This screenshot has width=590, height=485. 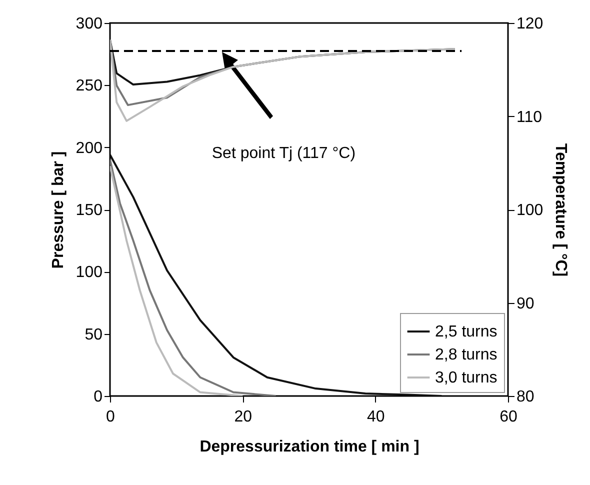 What do you see at coordinates (310, 447) in the screenshot?
I see `x-axis-title: Depressurization time [ min ]` at bounding box center [310, 447].